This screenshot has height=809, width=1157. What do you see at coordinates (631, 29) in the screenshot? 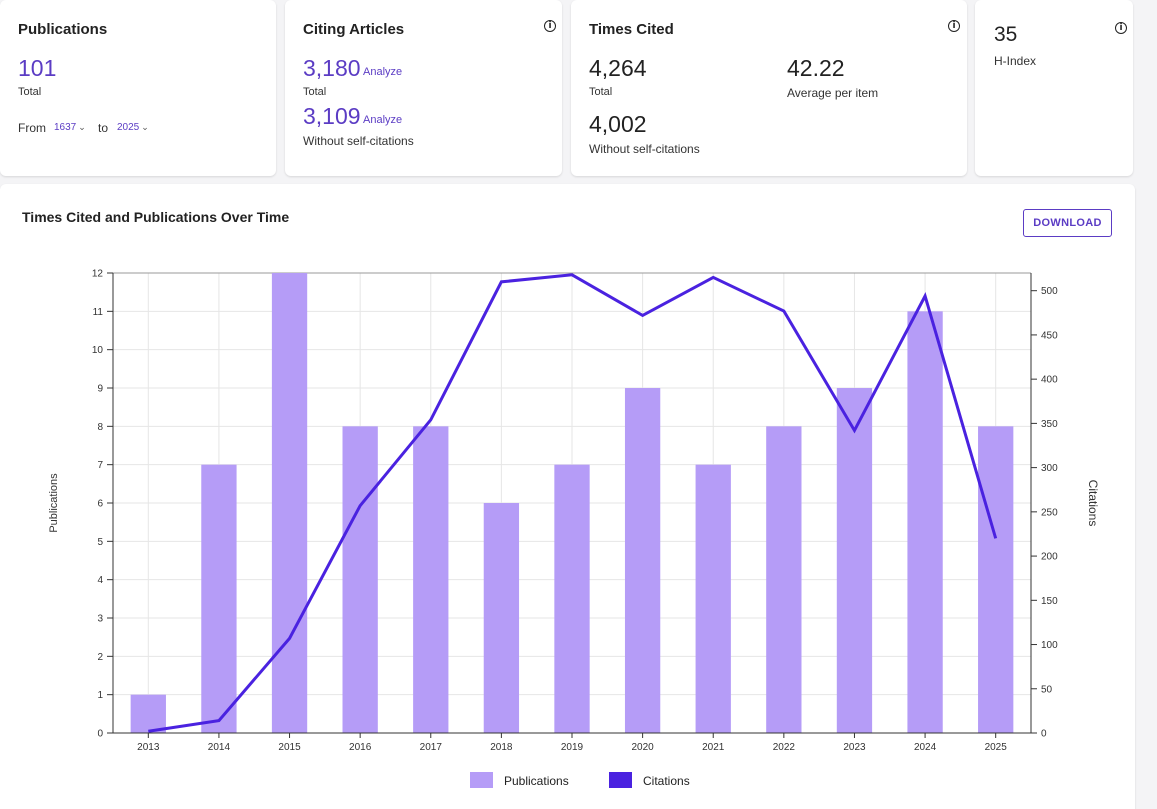
I see `times-cited-title: Times Cited` at bounding box center [631, 29].